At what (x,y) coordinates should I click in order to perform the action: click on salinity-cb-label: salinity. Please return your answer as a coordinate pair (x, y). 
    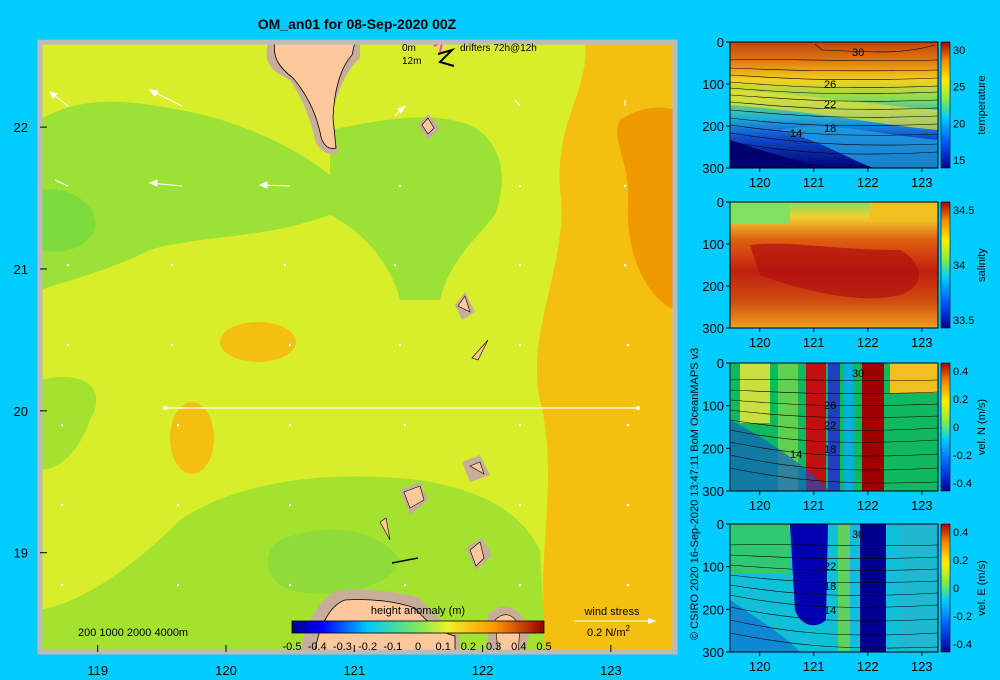
    Looking at the image, I should click on (982, 265).